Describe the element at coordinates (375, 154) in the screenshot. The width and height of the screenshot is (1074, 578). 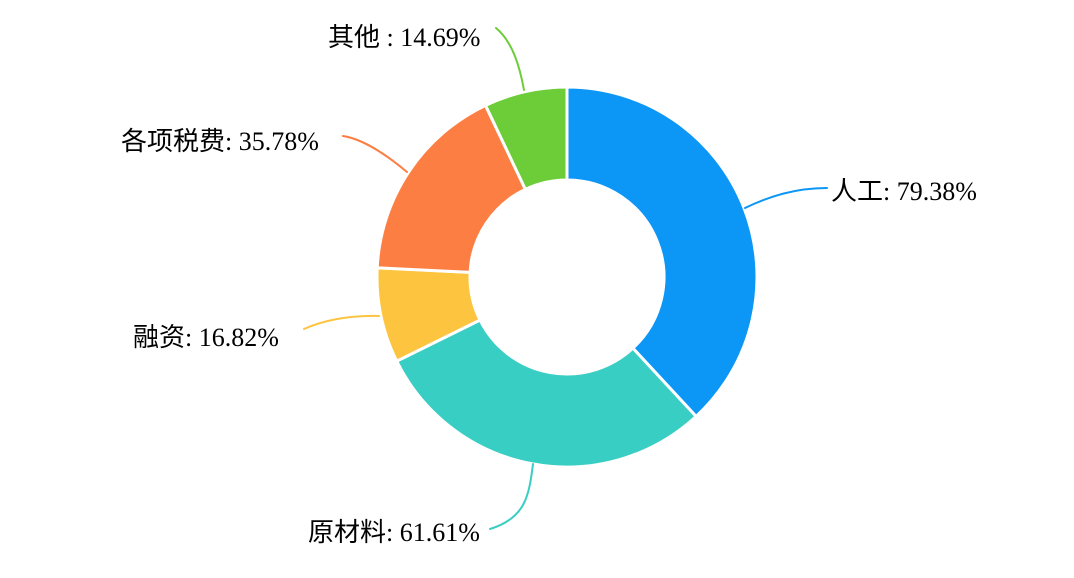
I see `leader-line-各项税费` at that location.